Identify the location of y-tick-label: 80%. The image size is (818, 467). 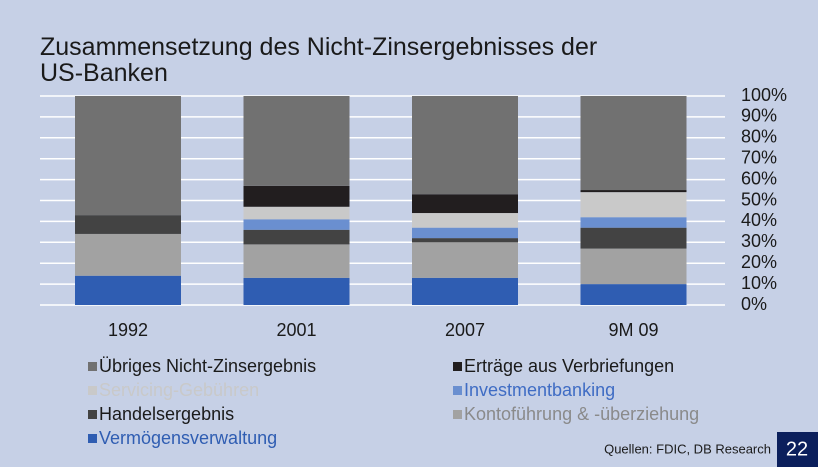
(759, 137).